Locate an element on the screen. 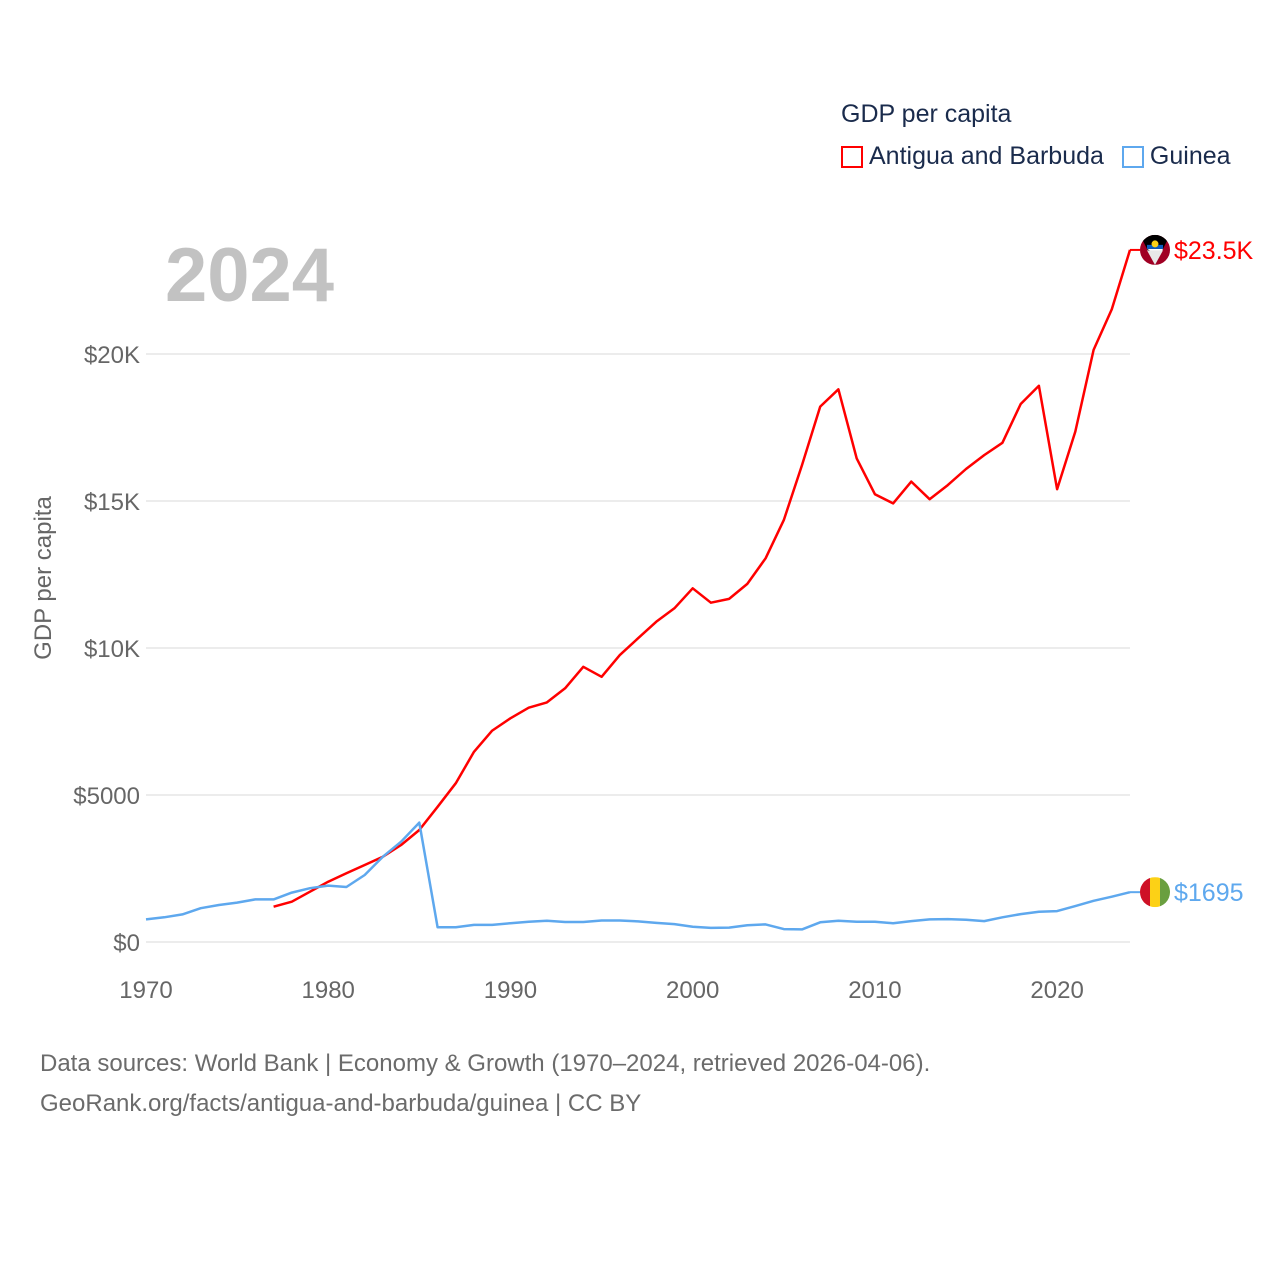 This screenshot has width=1280, height=1280. guinea-flag-icon is located at coordinates (1155, 892).